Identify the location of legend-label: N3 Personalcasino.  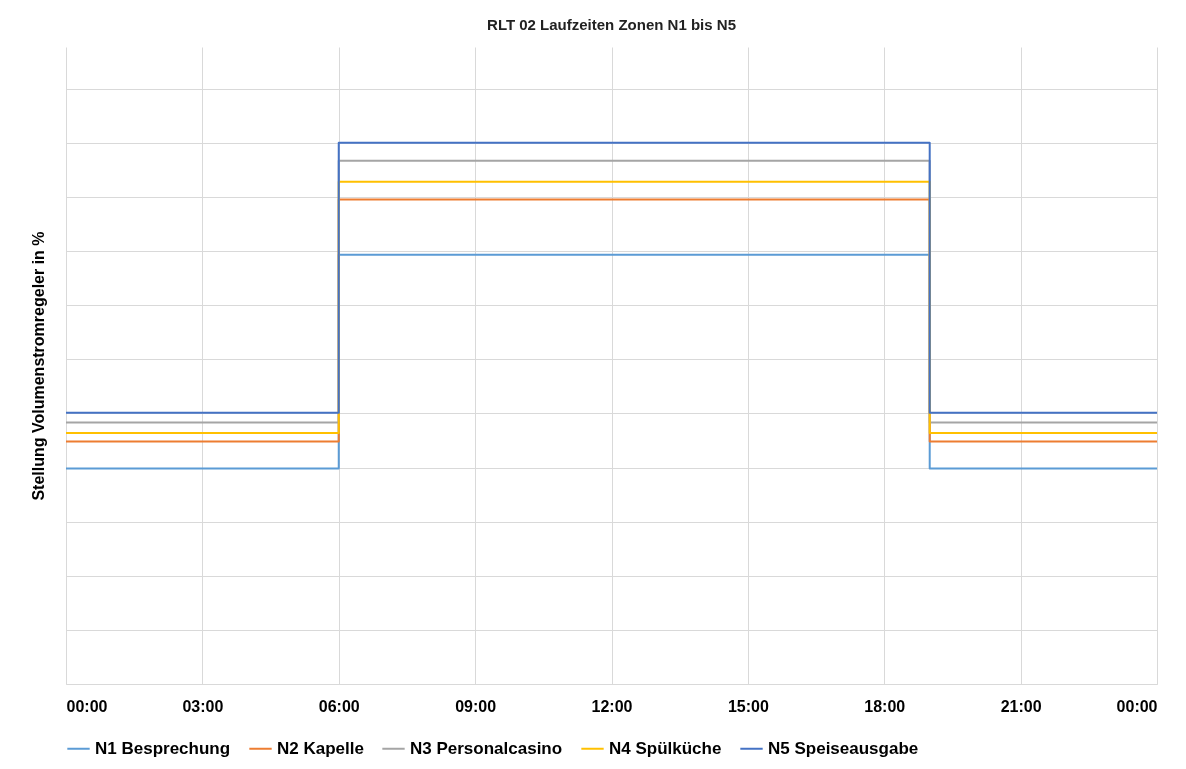
(486, 748).